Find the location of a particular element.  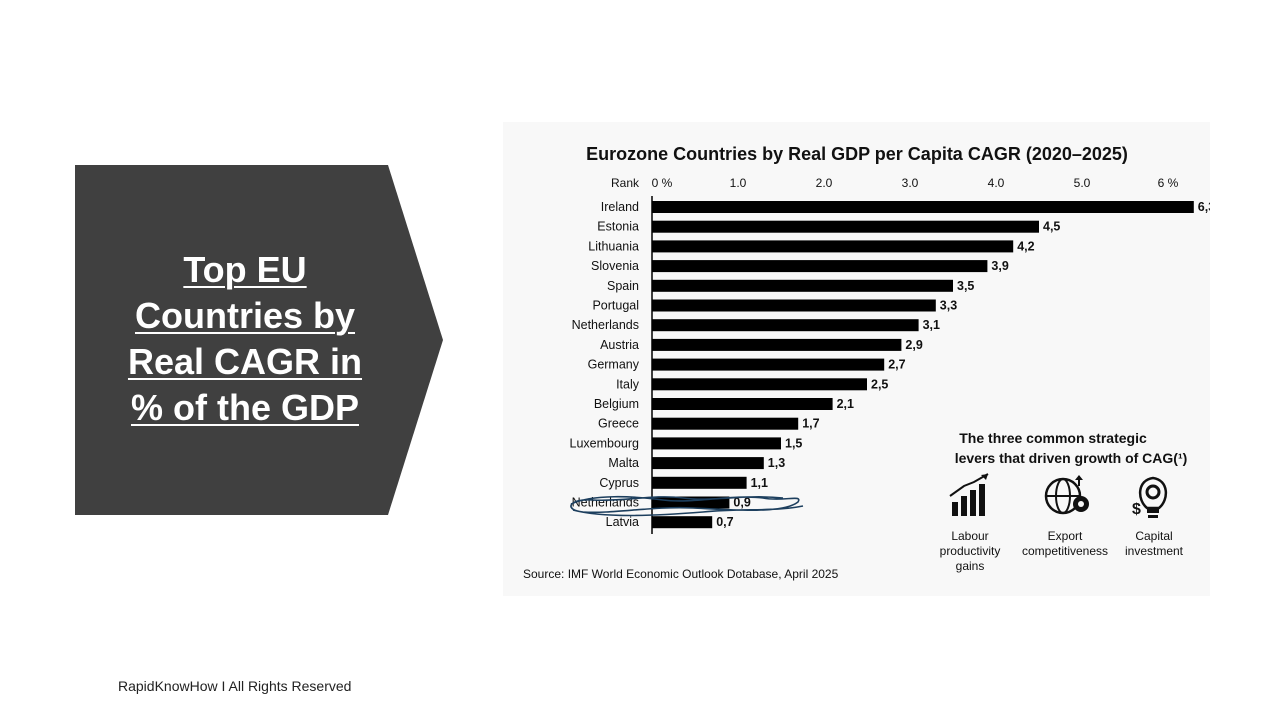

data-label: 1,7 is located at coordinates (810, 424).